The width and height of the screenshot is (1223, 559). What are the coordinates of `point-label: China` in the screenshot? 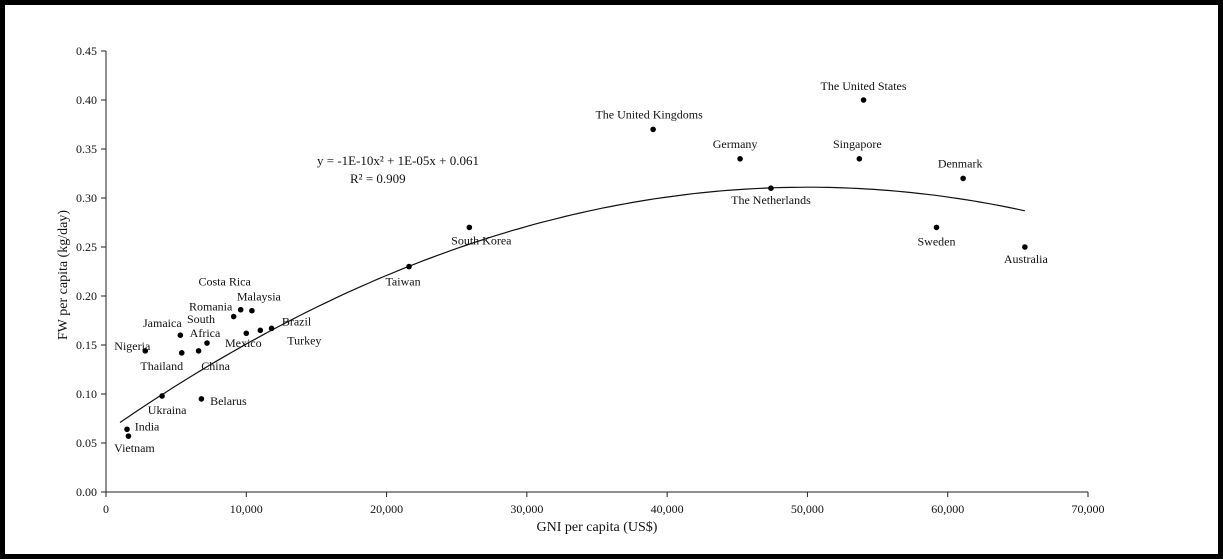 It's located at (215, 366).